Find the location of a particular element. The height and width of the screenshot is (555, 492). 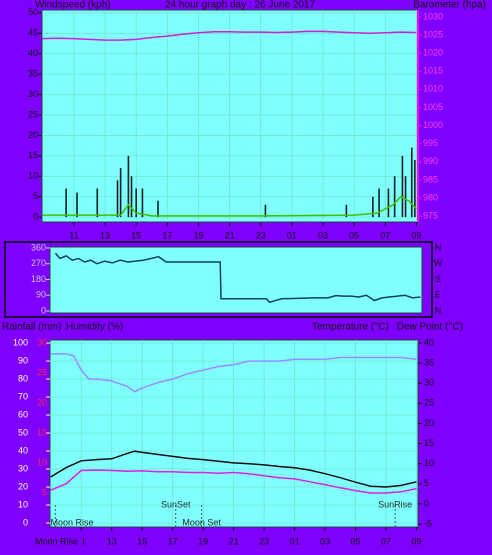

annotation: SunSet is located at coordinates (176, 504).